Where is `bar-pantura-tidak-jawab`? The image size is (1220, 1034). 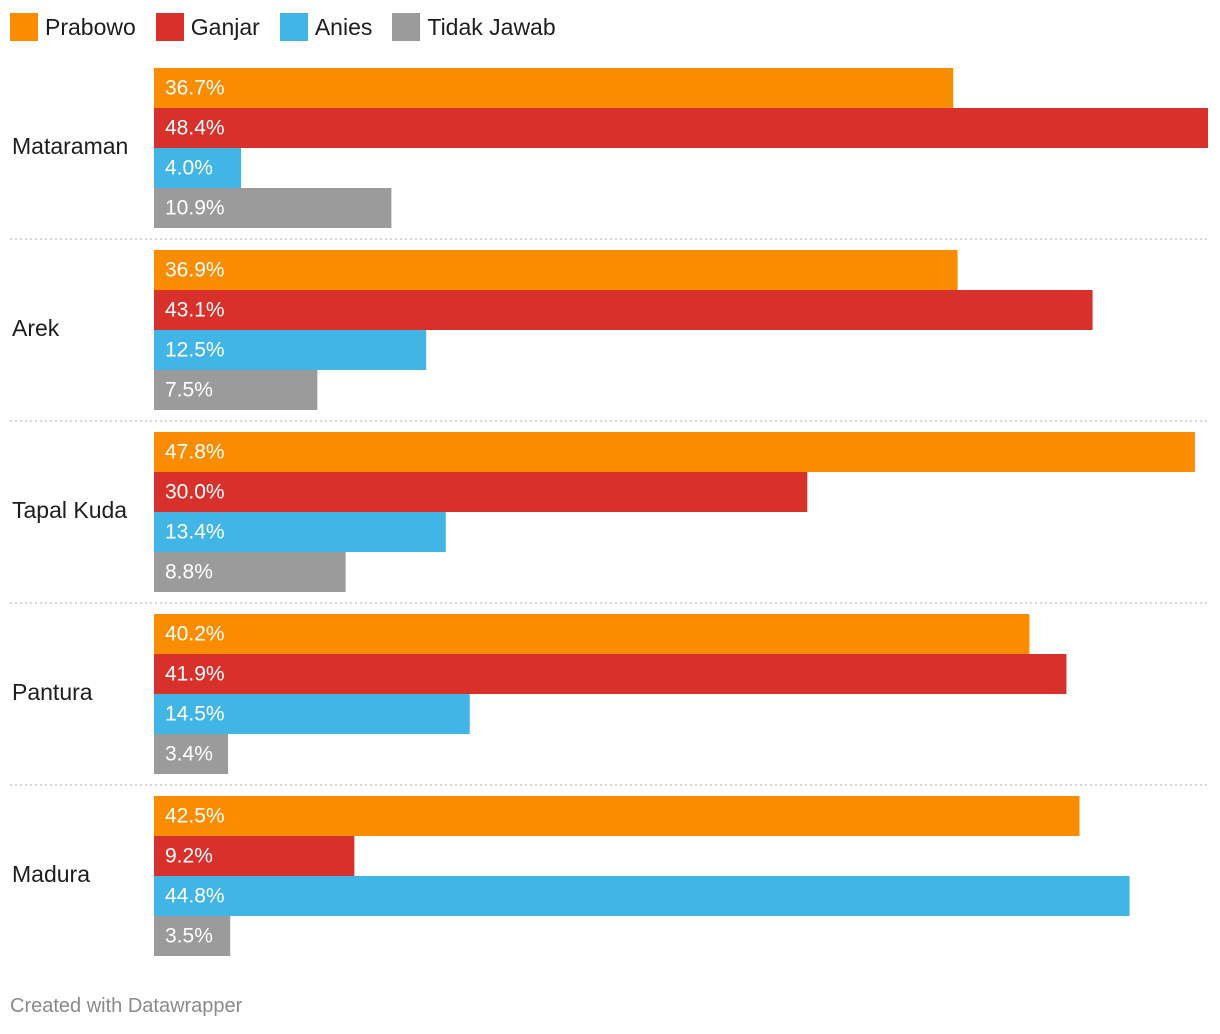
bar-pantura-tidak-jawab is located at coordinates (191, 754).